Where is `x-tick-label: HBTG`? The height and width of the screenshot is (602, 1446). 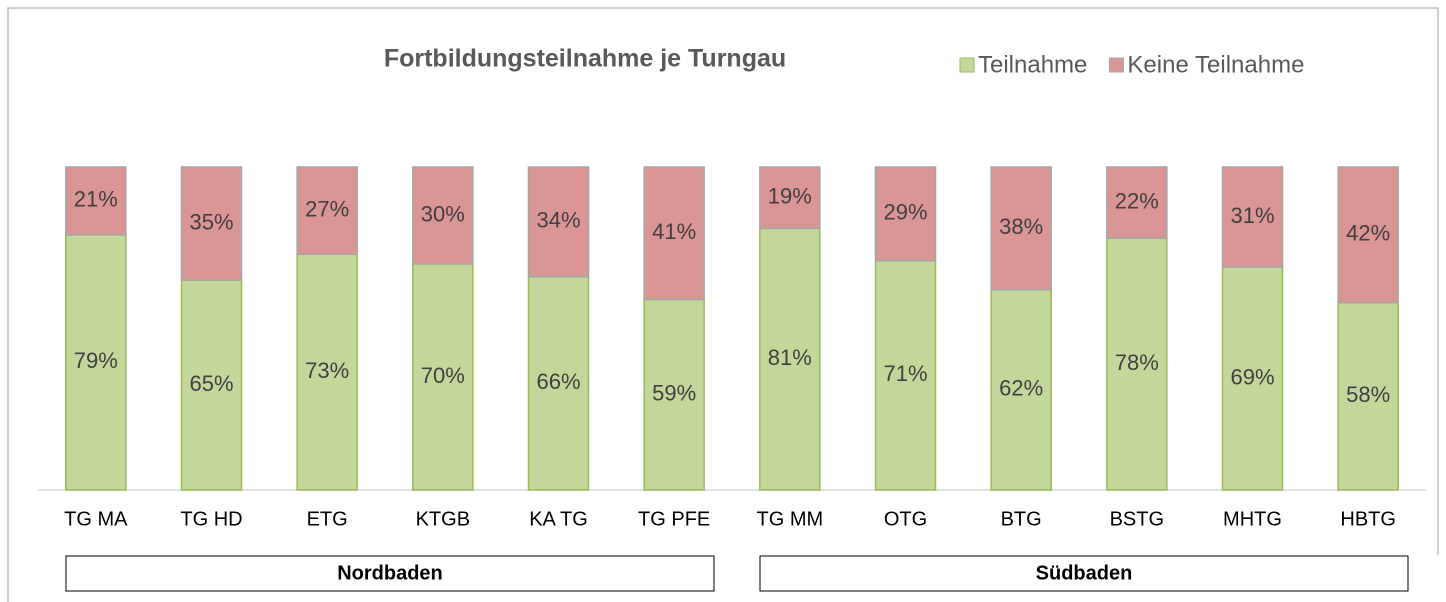
x-tick-label: HBTG is located at coordinates (1368, 519).